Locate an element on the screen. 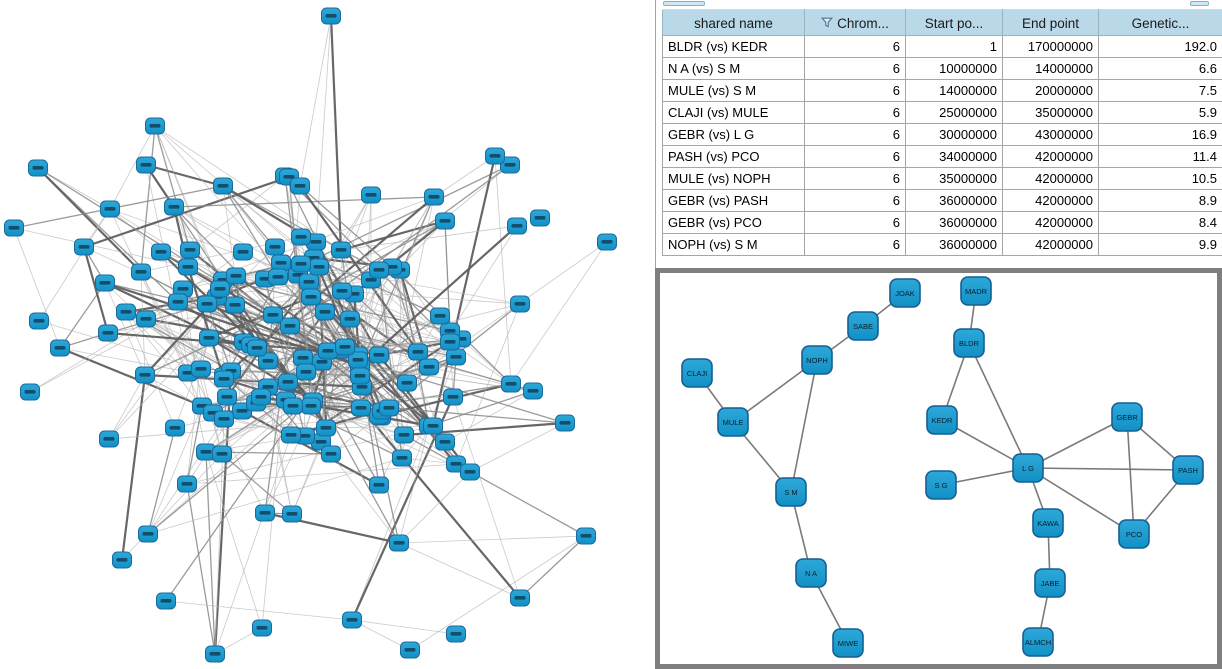 This screenshot has width=1222, height=669. table-row: N A (vs) S M 6 10000000 14000000 6.6 is located at coordinates (942, 68).